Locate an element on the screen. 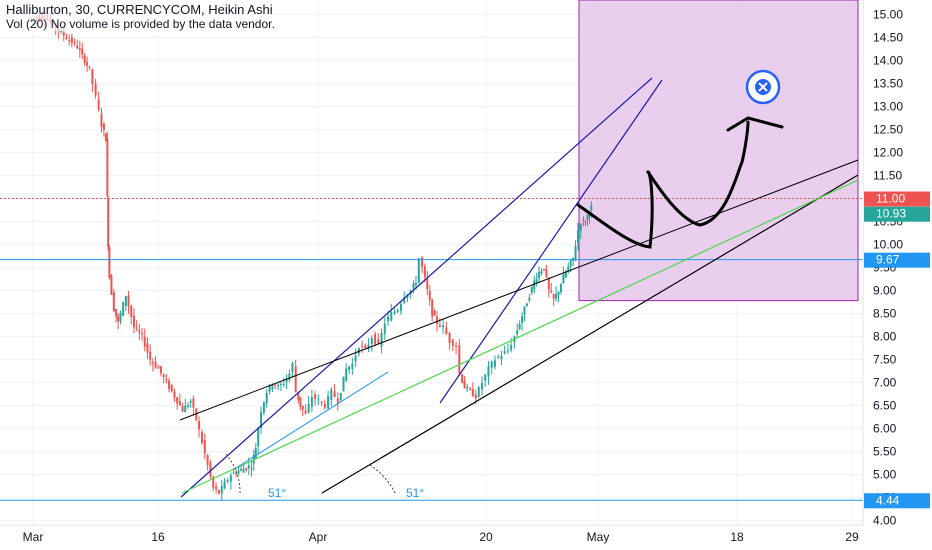 This screenshot has width=932, height=550. level-tag-bg is located at coordinates (897, 501).